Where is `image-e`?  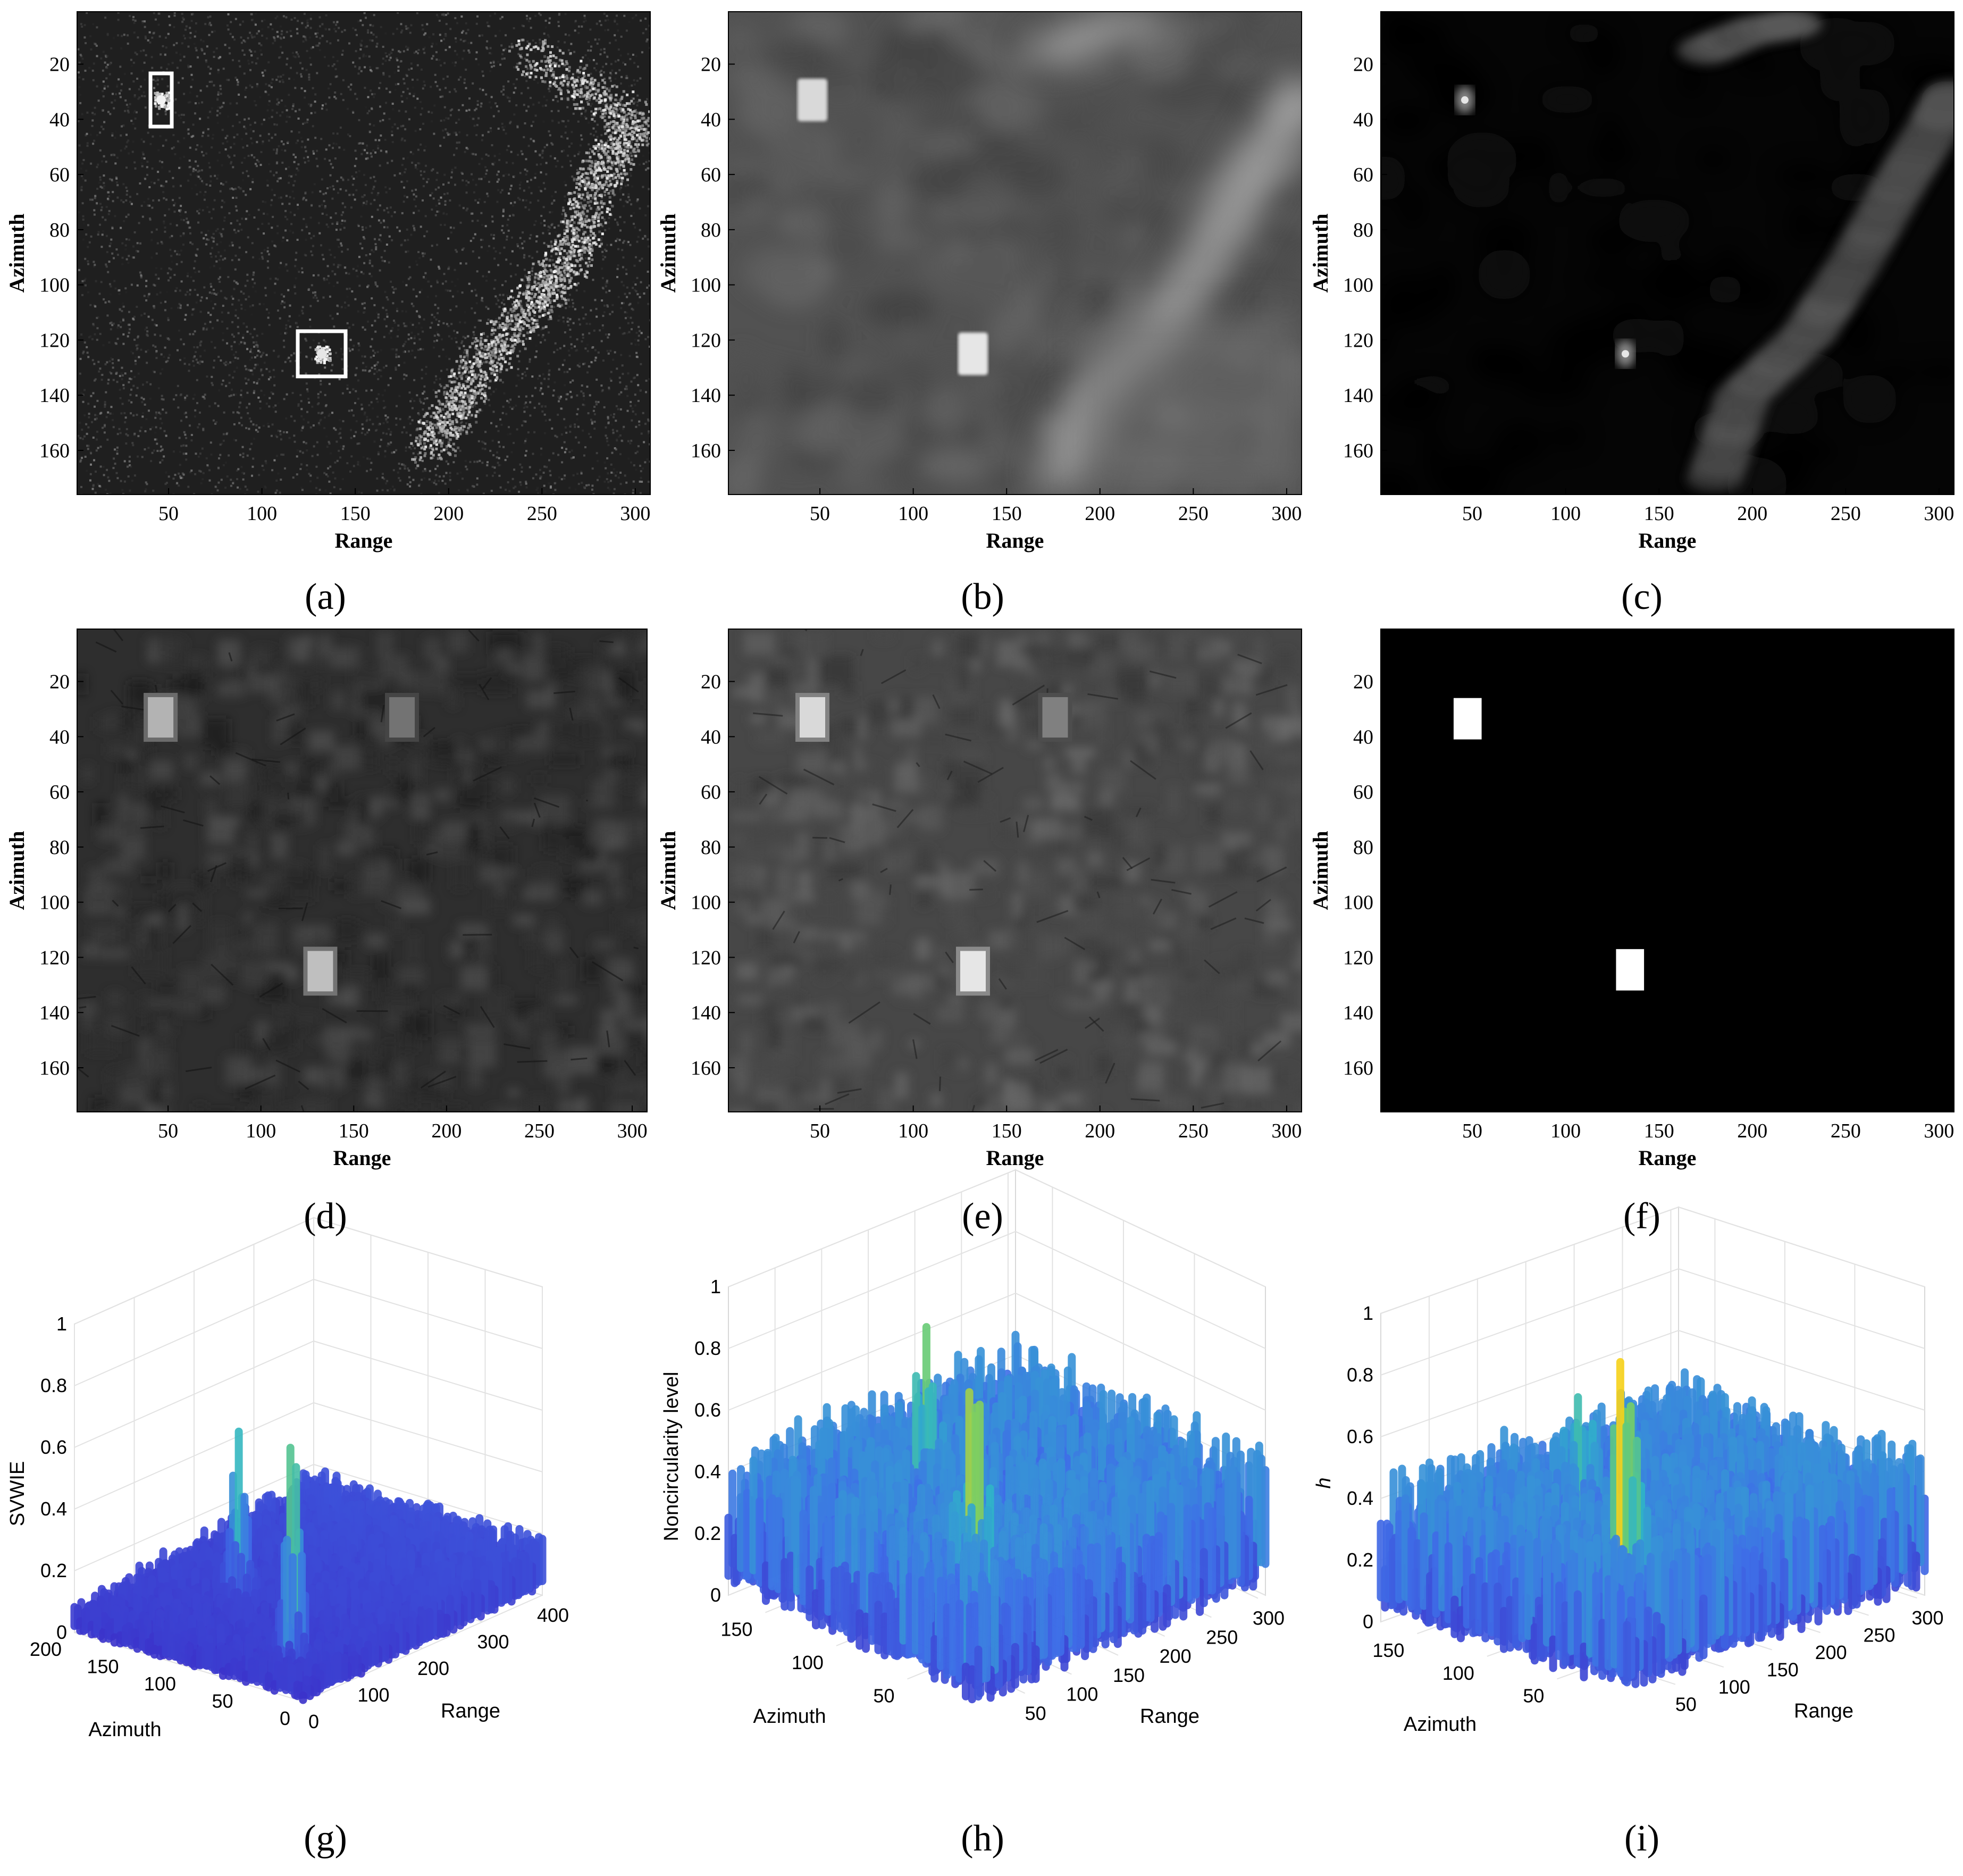 image-e is located at coordinates (1015, 871).